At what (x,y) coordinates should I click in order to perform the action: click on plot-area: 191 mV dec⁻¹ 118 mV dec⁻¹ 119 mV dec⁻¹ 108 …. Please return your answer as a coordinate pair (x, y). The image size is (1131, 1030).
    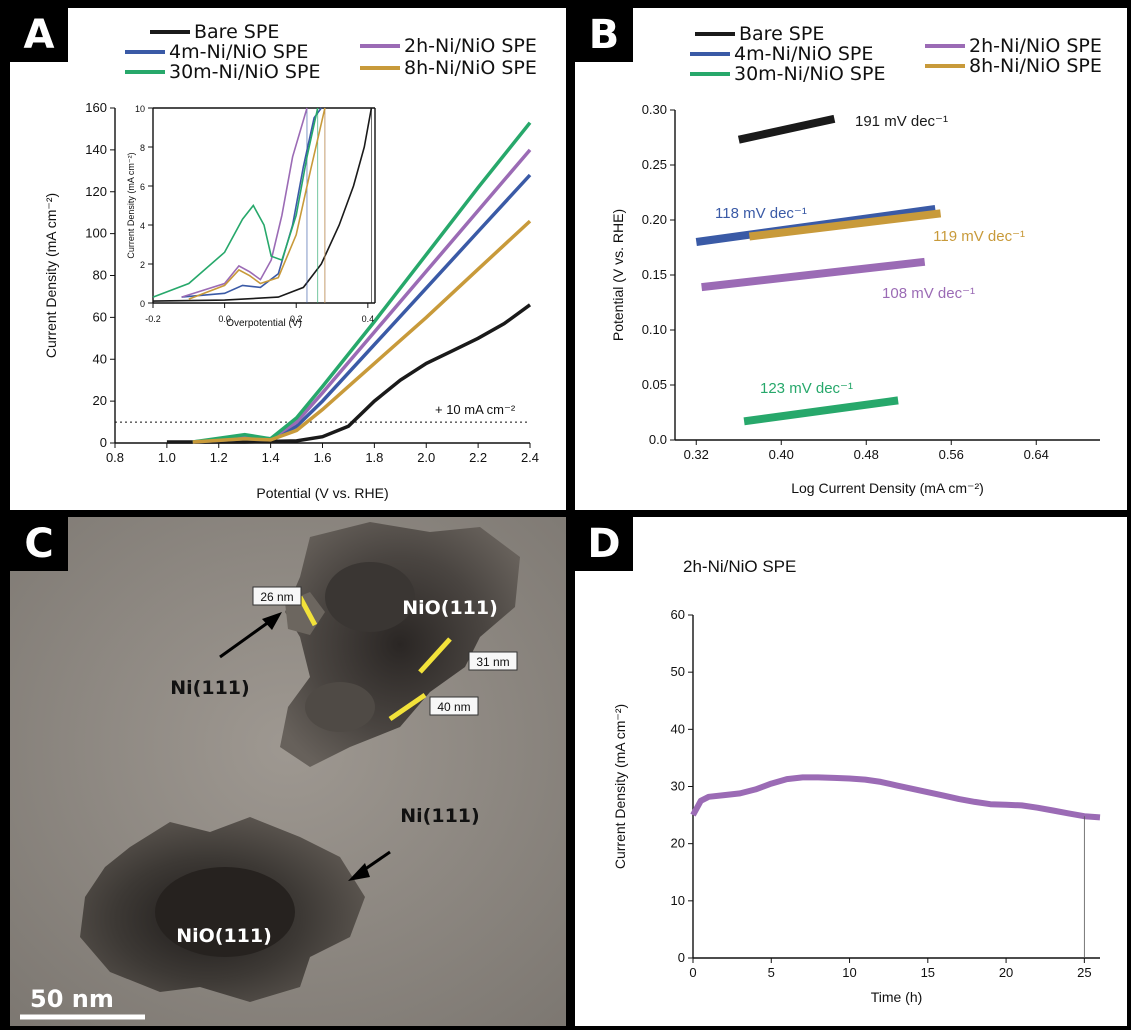
    Looking at the image, I should click on (860, 269).